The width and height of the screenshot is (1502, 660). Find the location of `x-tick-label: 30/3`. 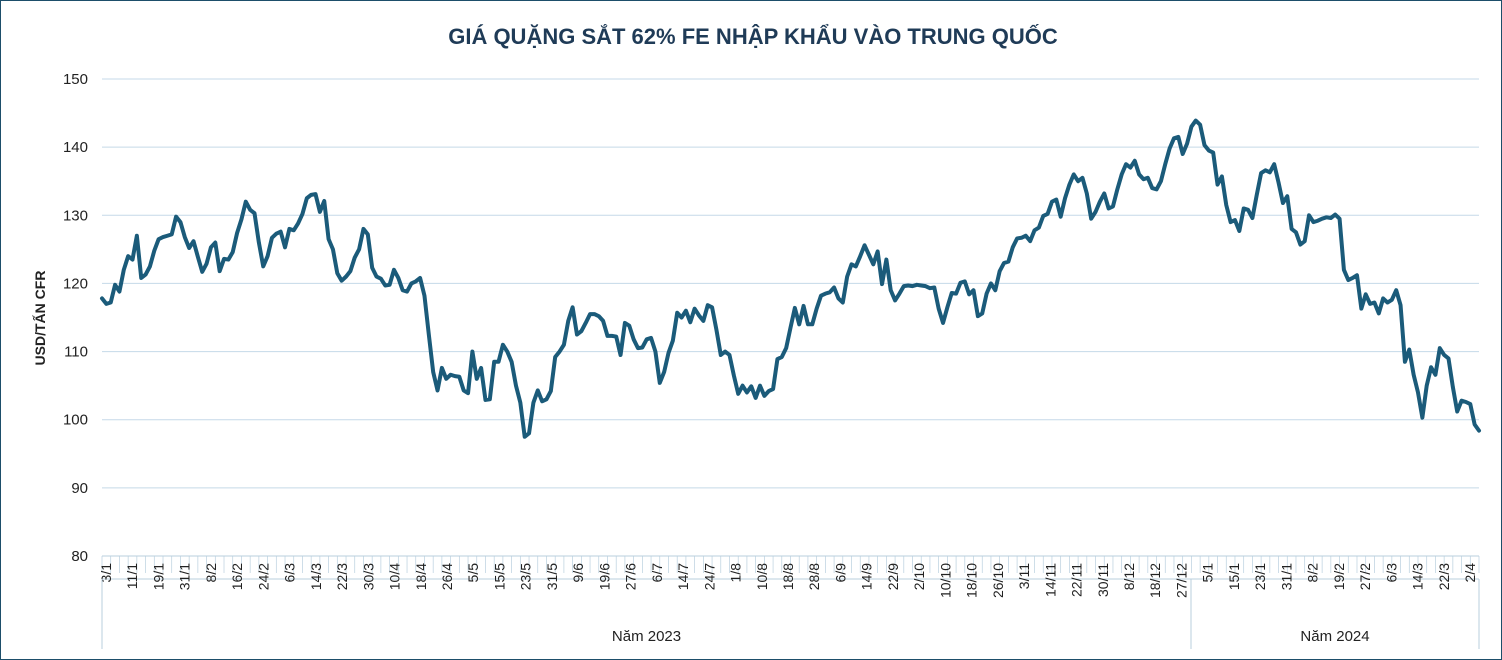

x-tick-label: 30/3 is located at coordinates (368, 576).